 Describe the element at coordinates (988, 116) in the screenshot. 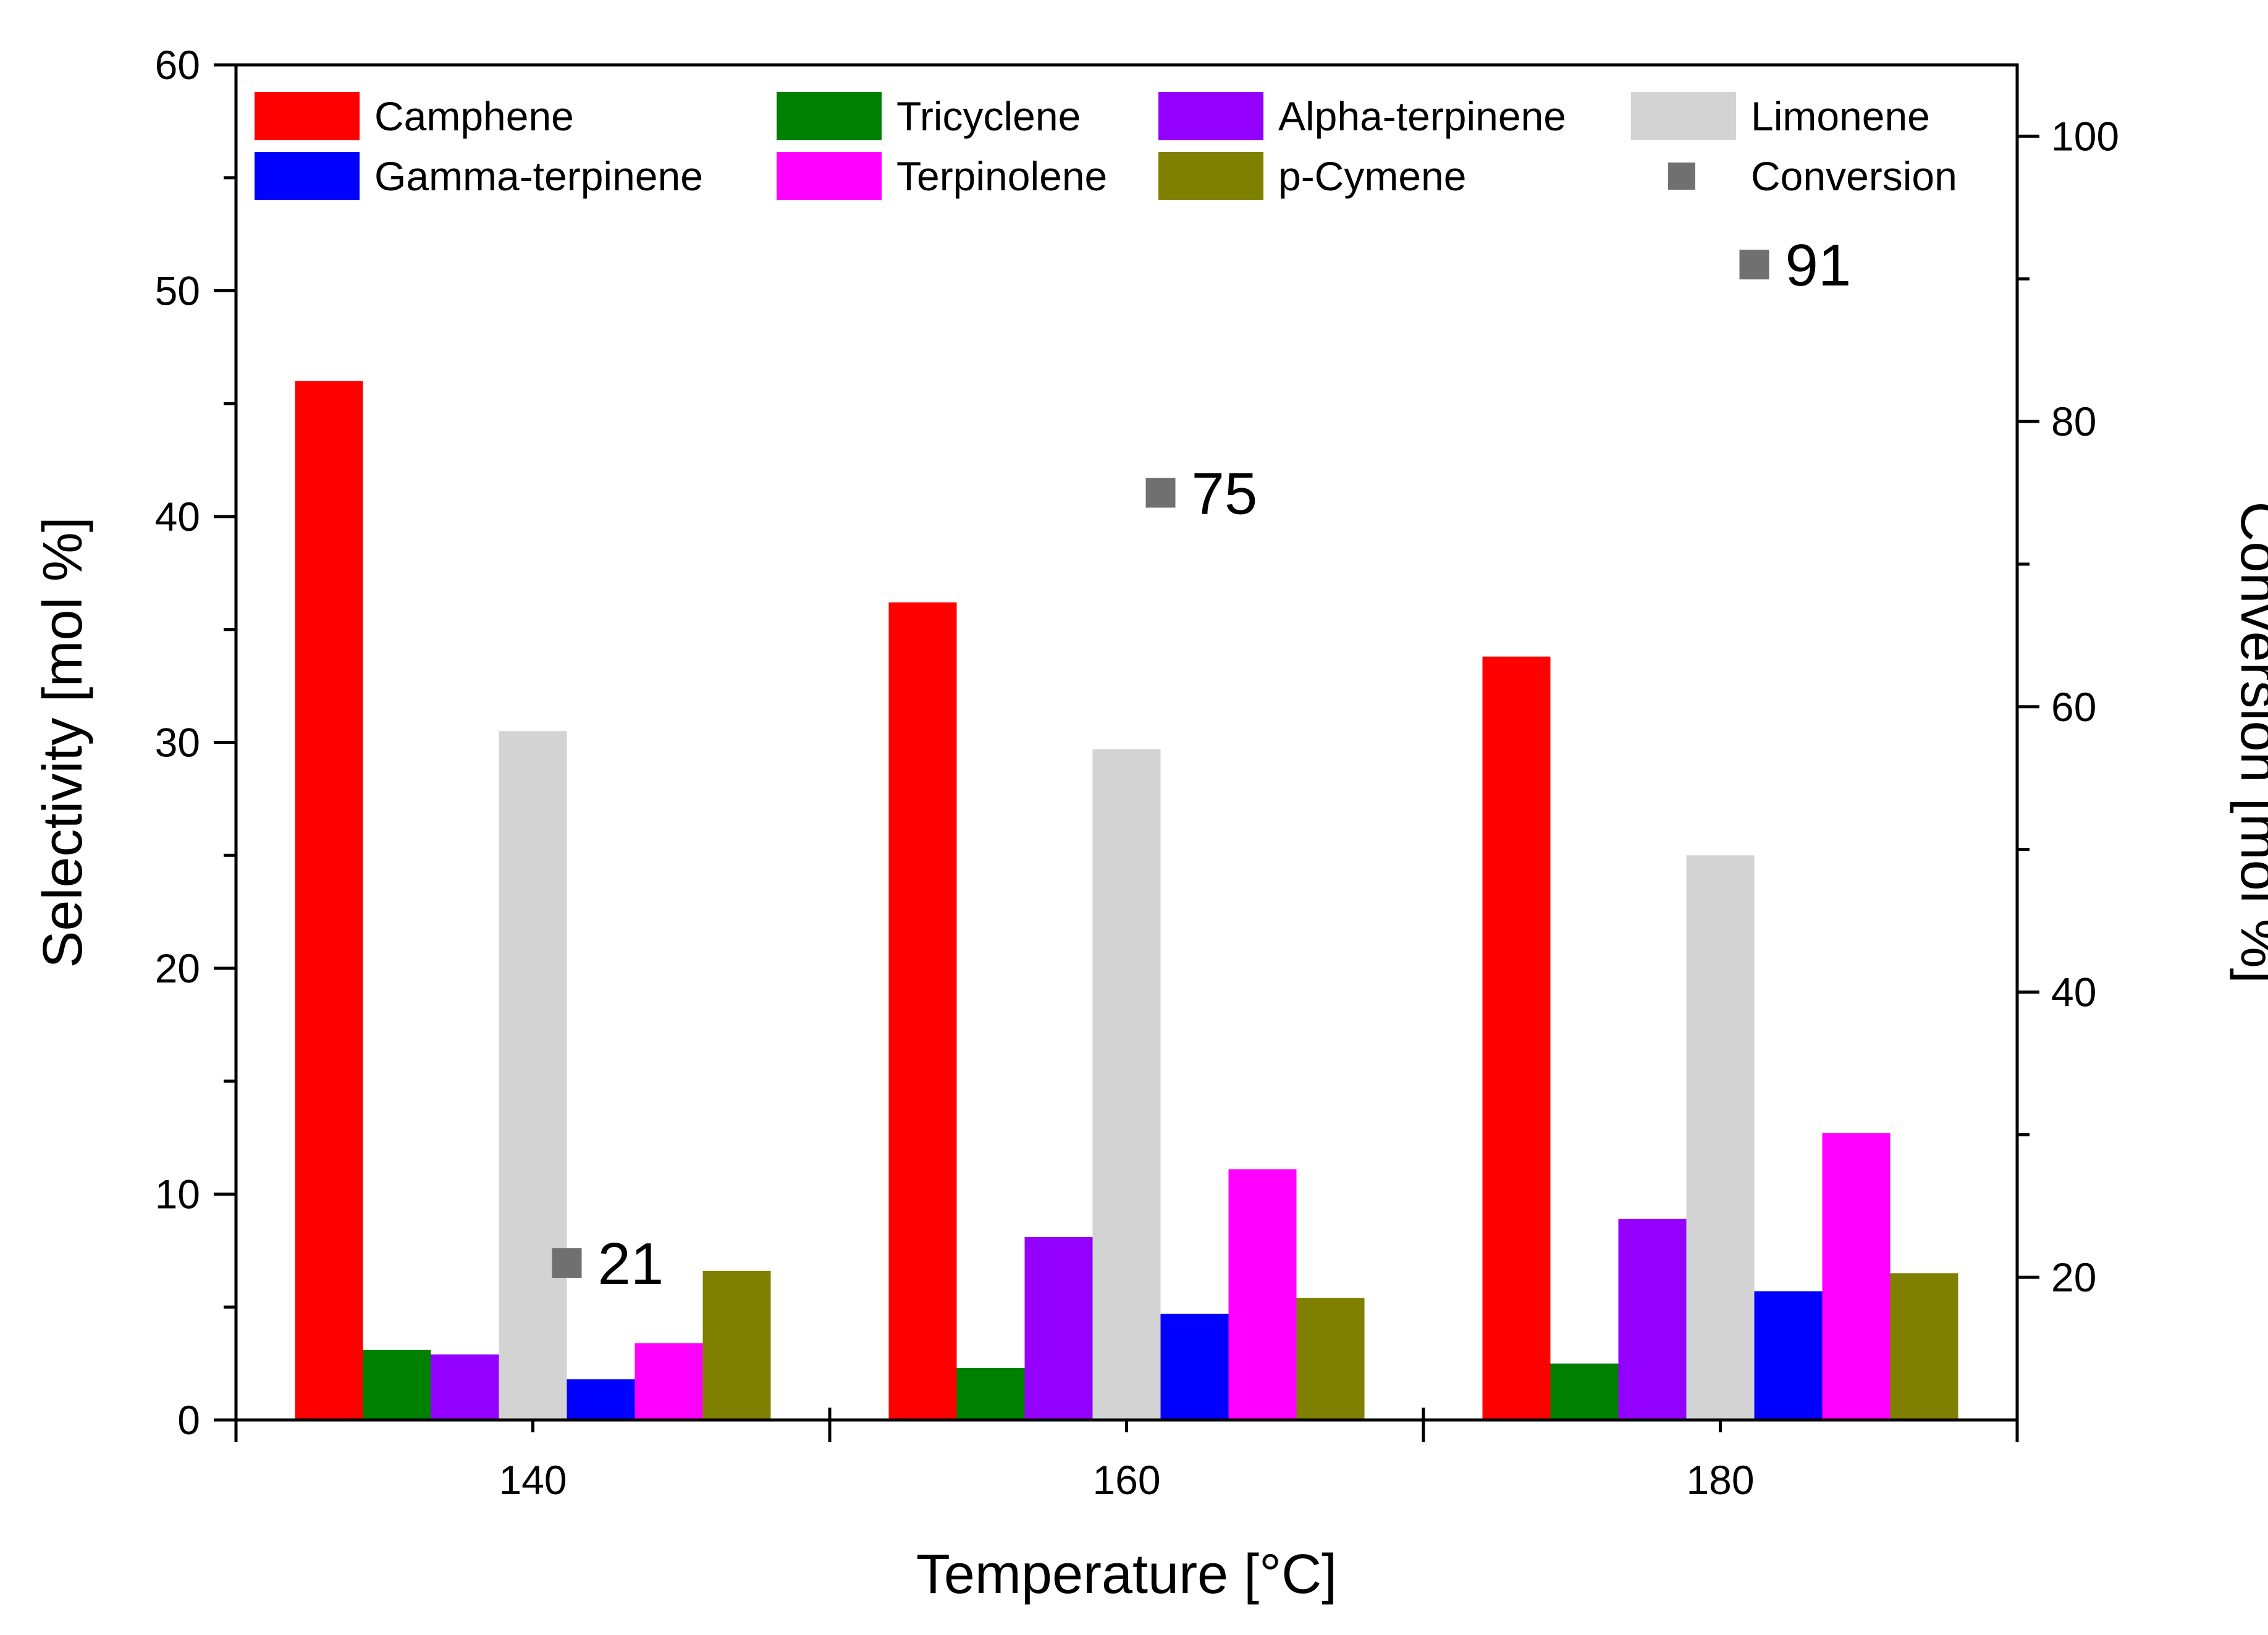

I see `legend-label-tricyclene: Tricyclene` at that location.